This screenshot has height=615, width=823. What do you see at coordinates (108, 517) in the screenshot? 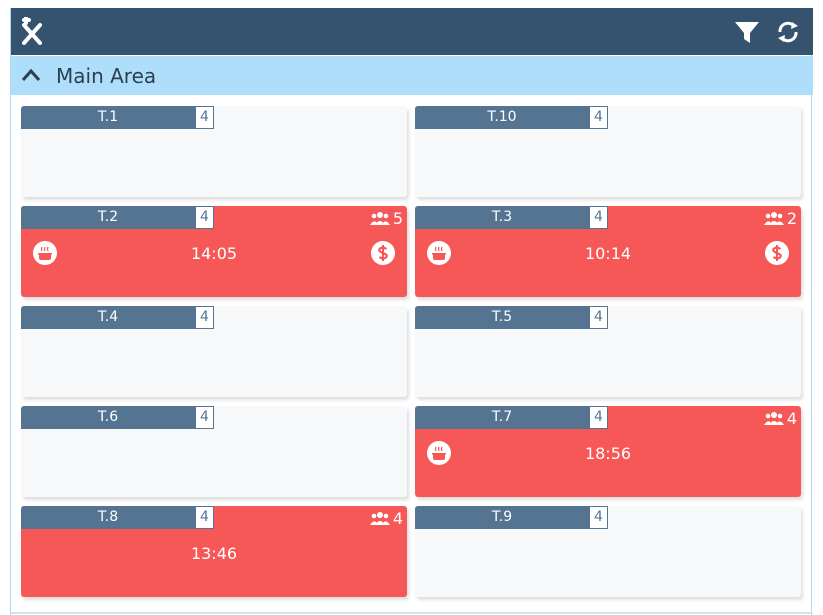
I see `table-label: T.8` at bounding box center [108, 517].